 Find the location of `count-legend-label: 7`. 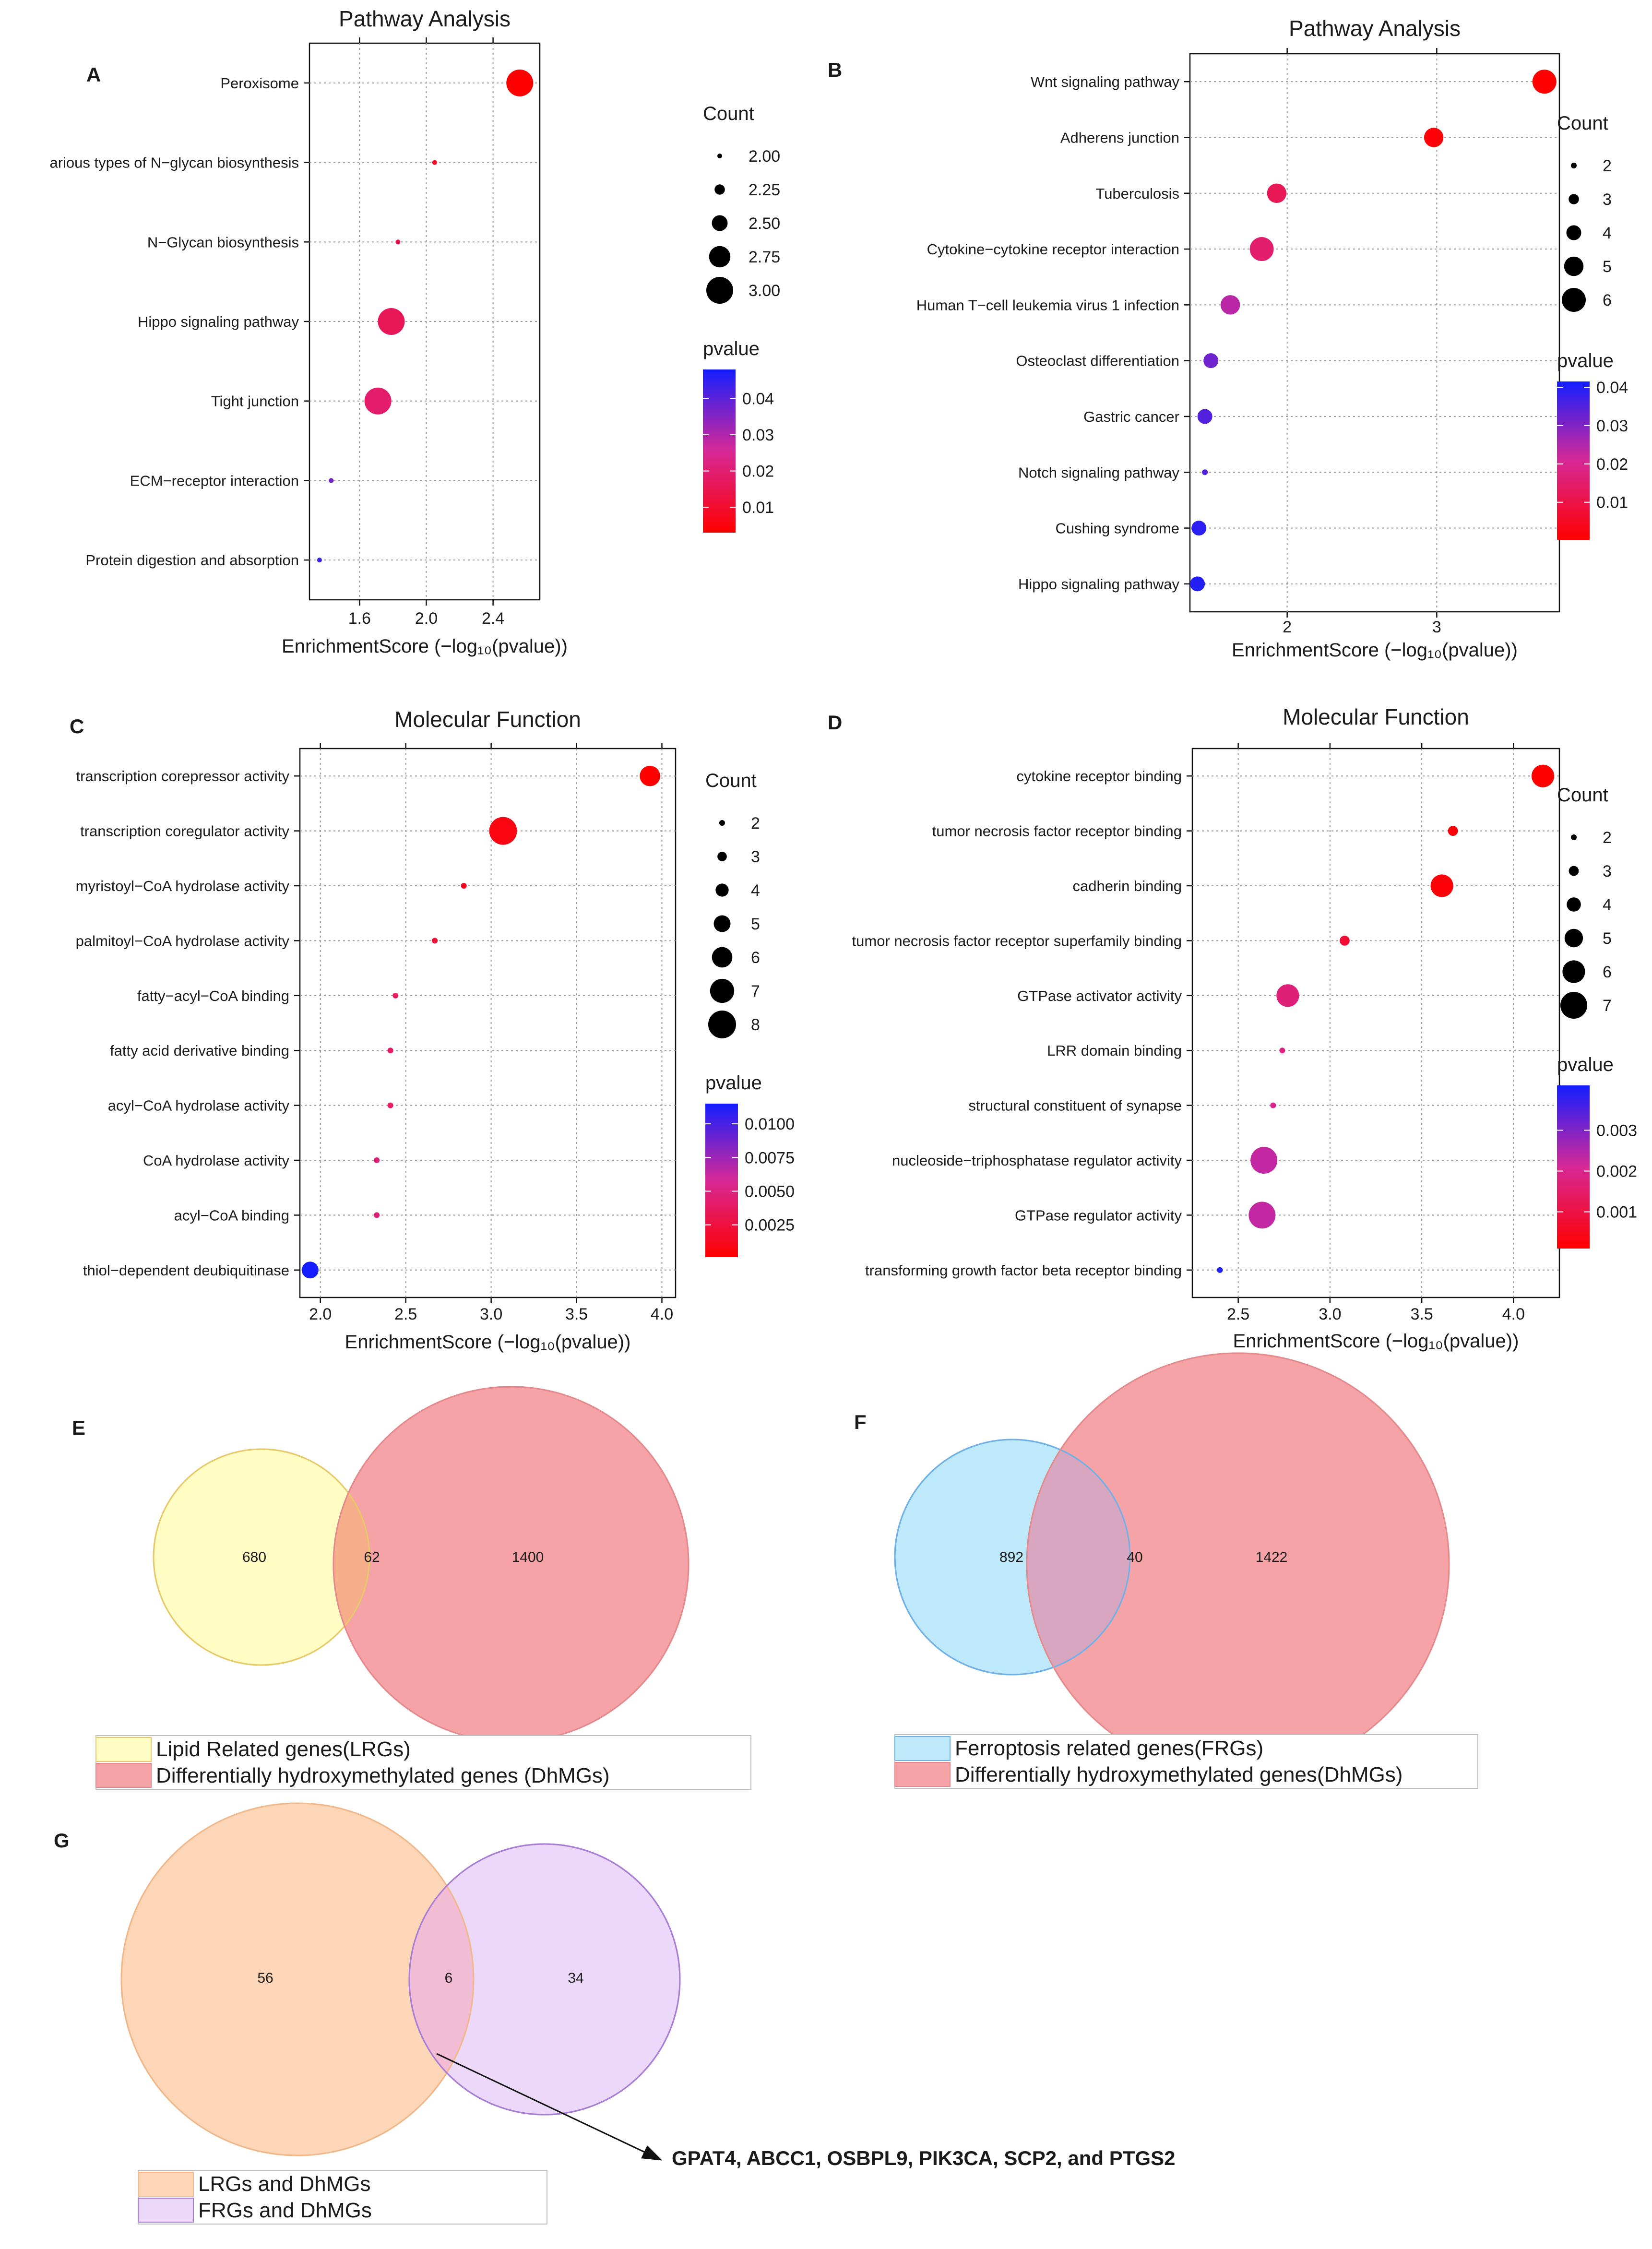

count-legend-label: 7 is located at coordinates (755, 991).